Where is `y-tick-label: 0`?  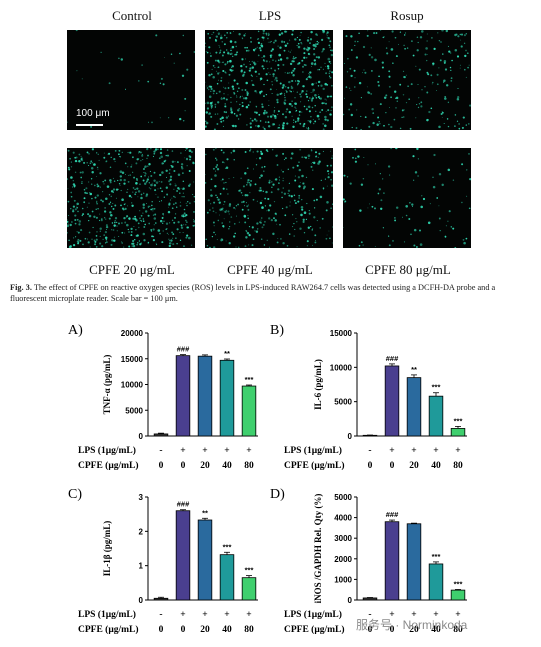 y-tick-label: 0 is located at coordinates (141, 436).